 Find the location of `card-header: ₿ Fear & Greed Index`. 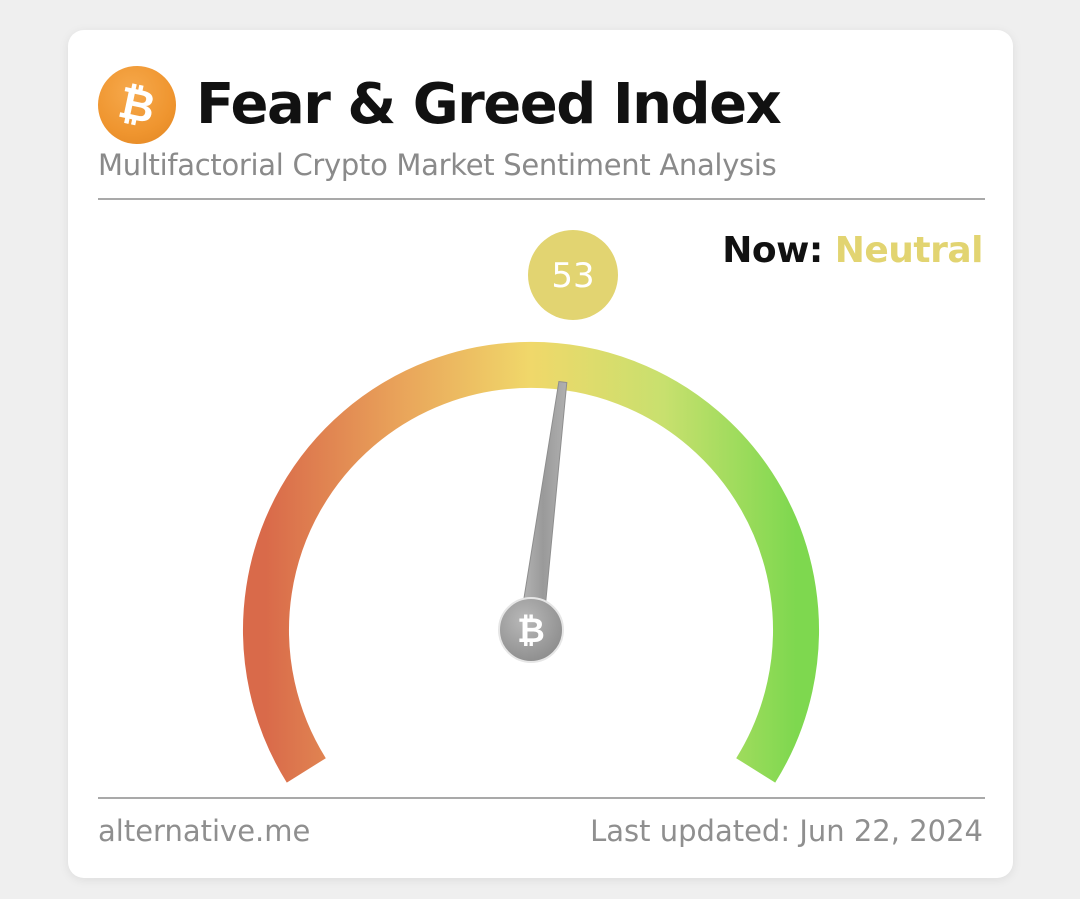

card-header: ₿ Fear & Greed Index is located at coordinates (436, 105).